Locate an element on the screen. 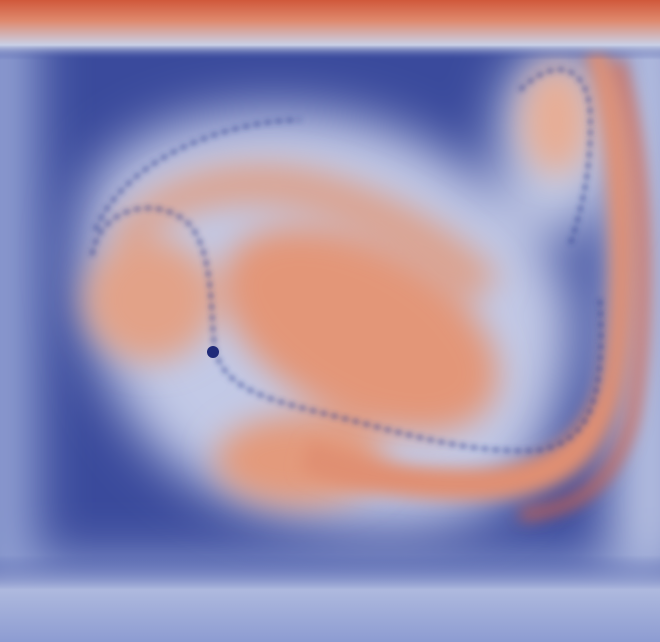 This screenshot has width=660, height=642. vortex-core-dot is located at coordinates (213, 352).